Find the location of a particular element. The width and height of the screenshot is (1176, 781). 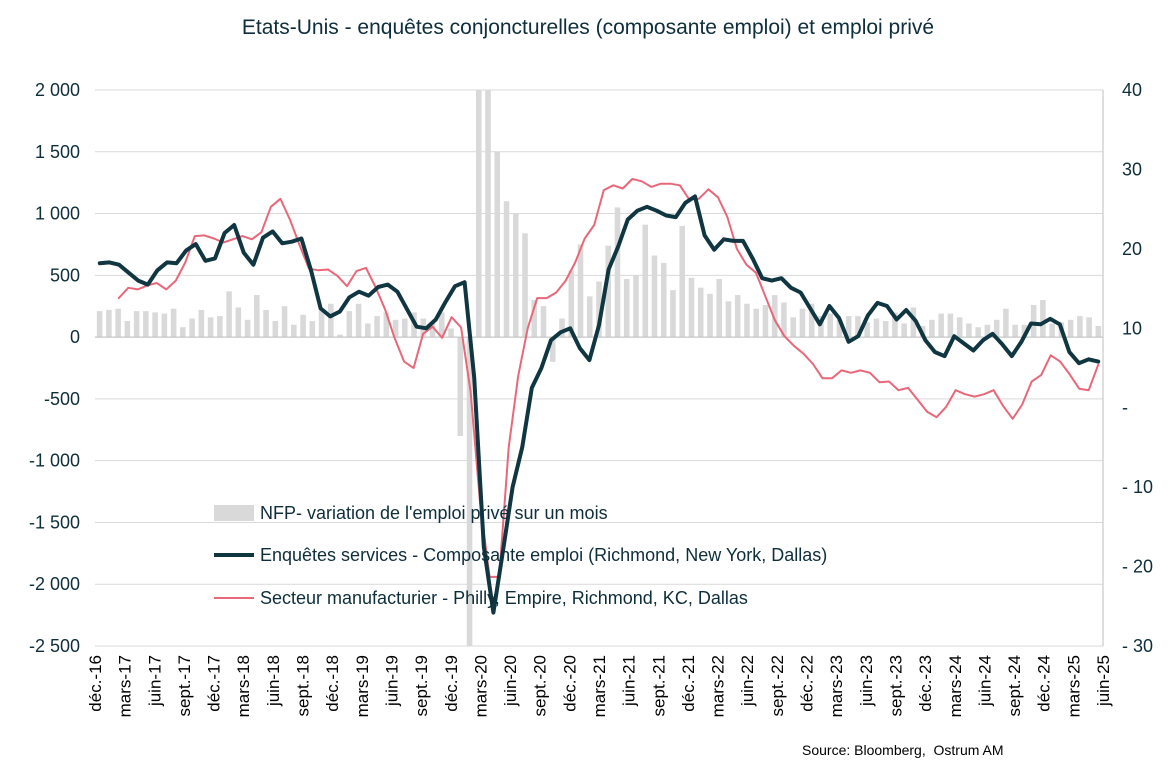

x-axis-tick-label: sept.-22 is located at coordinates (777, 685).